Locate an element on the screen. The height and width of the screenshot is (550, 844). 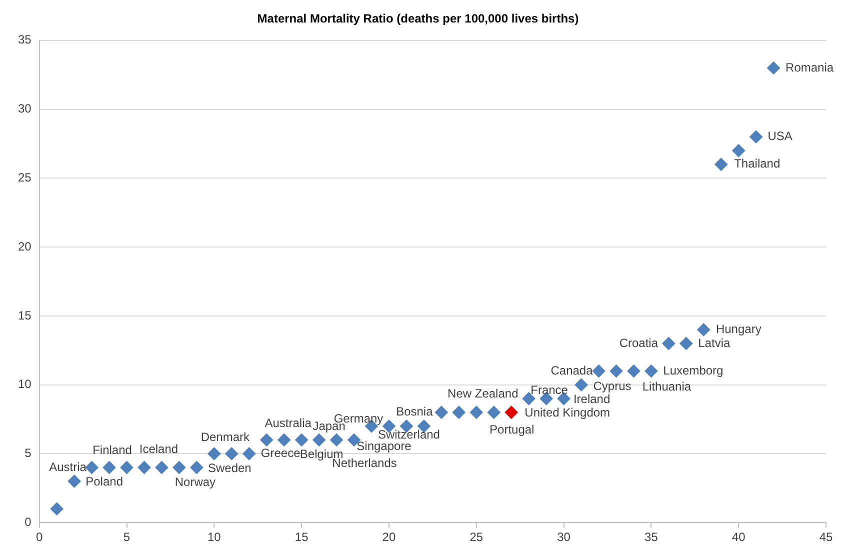
y-tick-label: 10 is located at coordinates (25, 384).